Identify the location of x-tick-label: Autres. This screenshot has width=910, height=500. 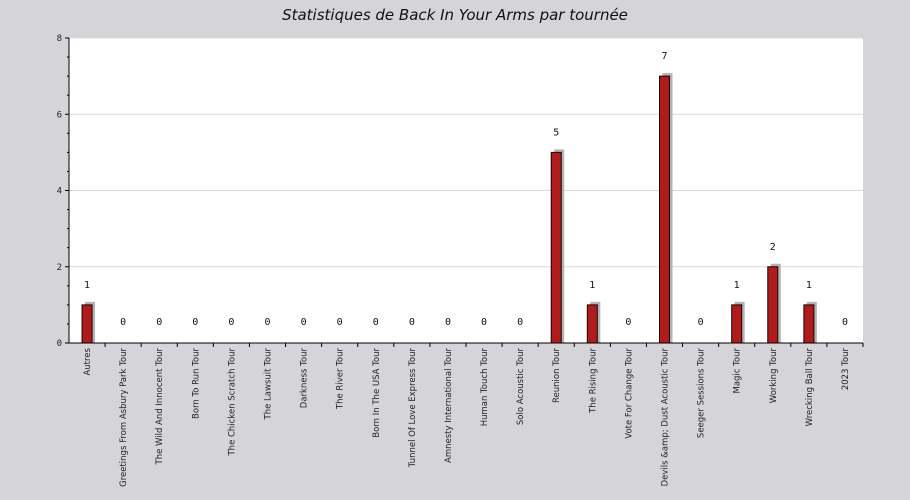
(88, 361).